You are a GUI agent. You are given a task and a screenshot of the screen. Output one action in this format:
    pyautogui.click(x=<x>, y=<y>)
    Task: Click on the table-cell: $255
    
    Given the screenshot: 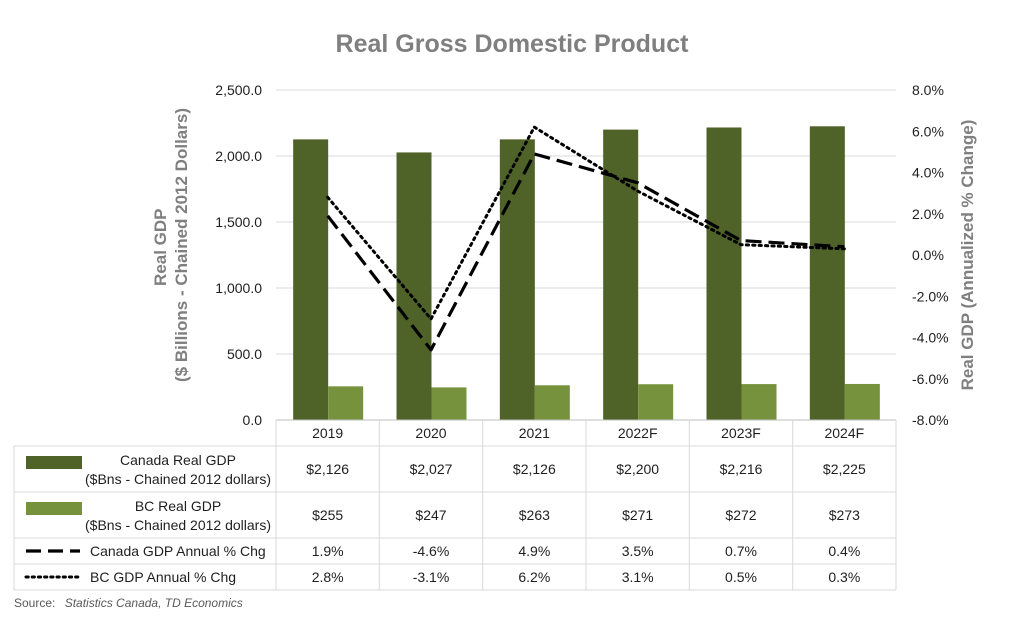 What is the action you would take?
    pyautogui.click(x=327, y=515)
    